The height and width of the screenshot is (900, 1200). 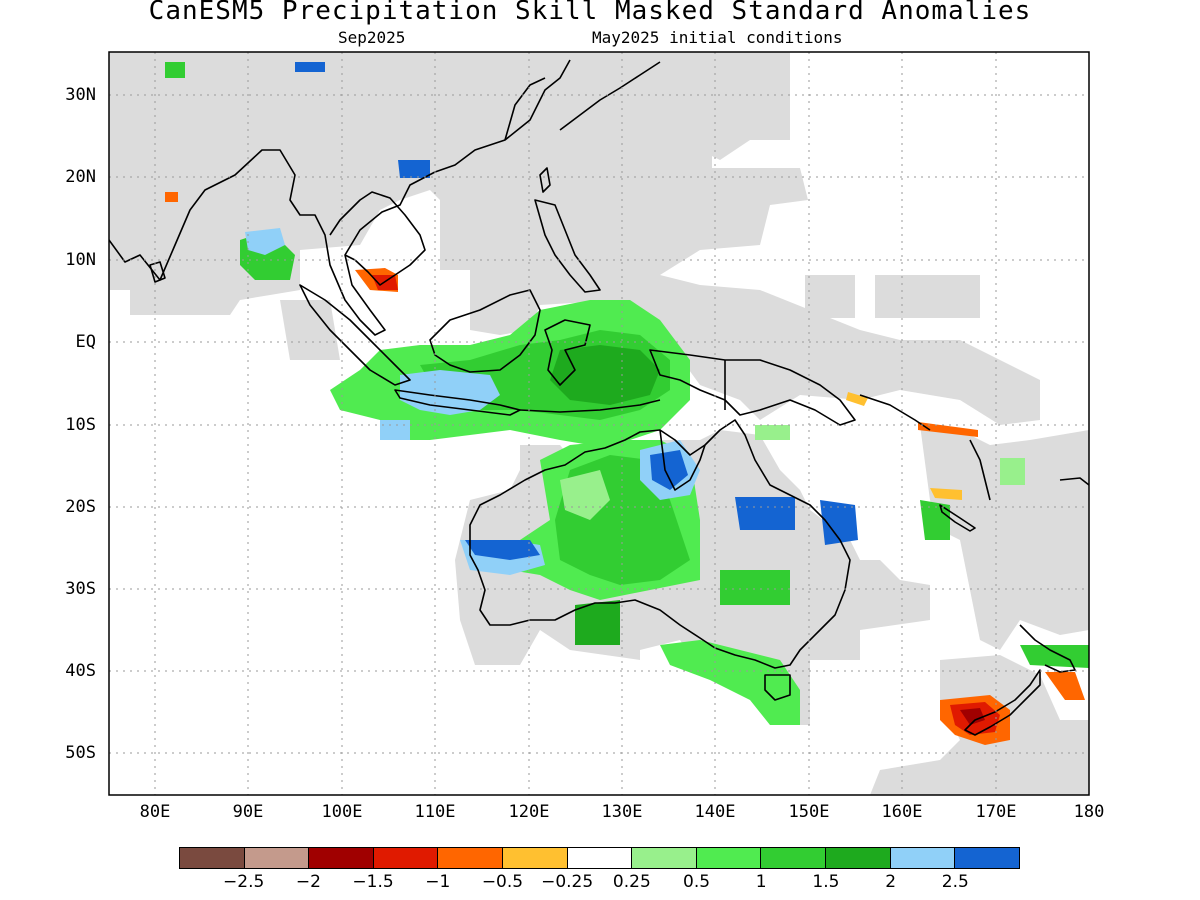 I want to click on lat-label-20s: 20S, so click(x=80, y=507).